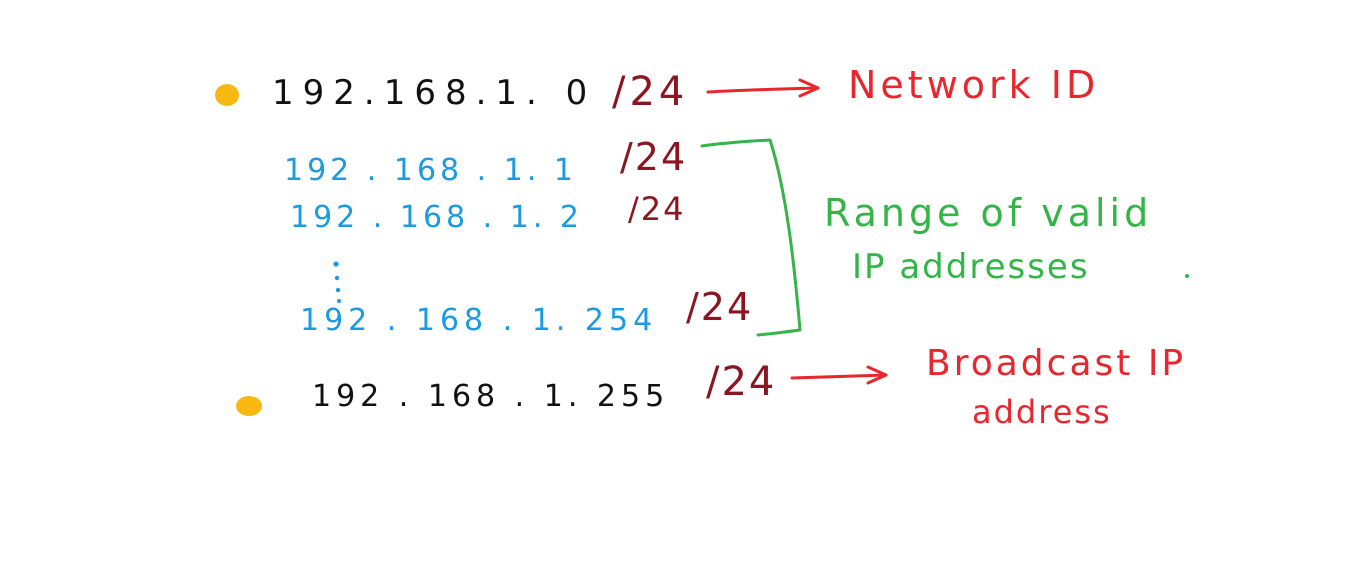 Image resolution: width=1352 pixels, height=563 pixels. Describe the element at coordinates (741, 382) in the screenshot. I see `broadcast-prefix: /24` at that location.